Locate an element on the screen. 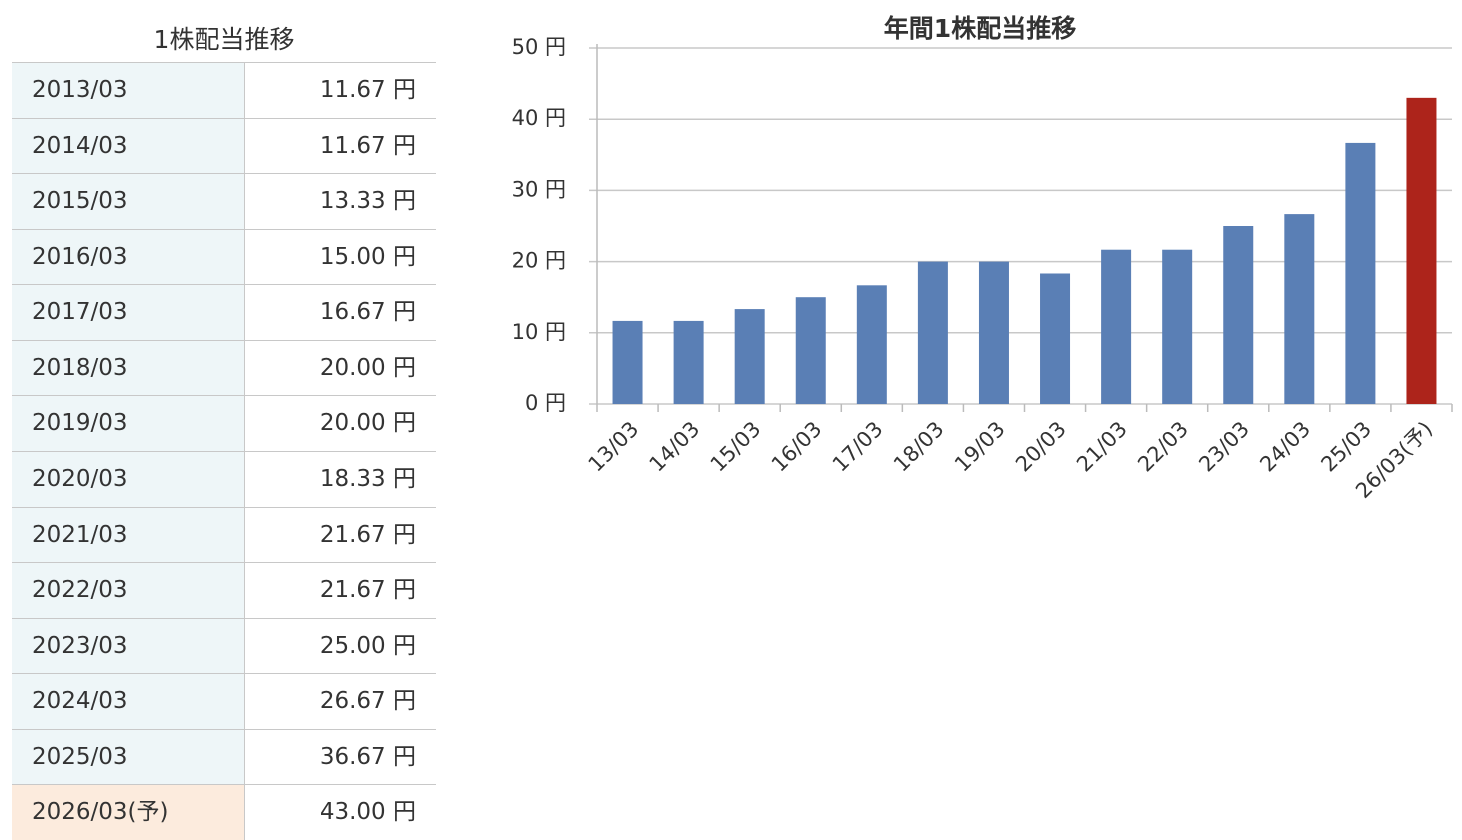  table-row: 2017/03 16.67 円 is located at coordinates (224, 312).